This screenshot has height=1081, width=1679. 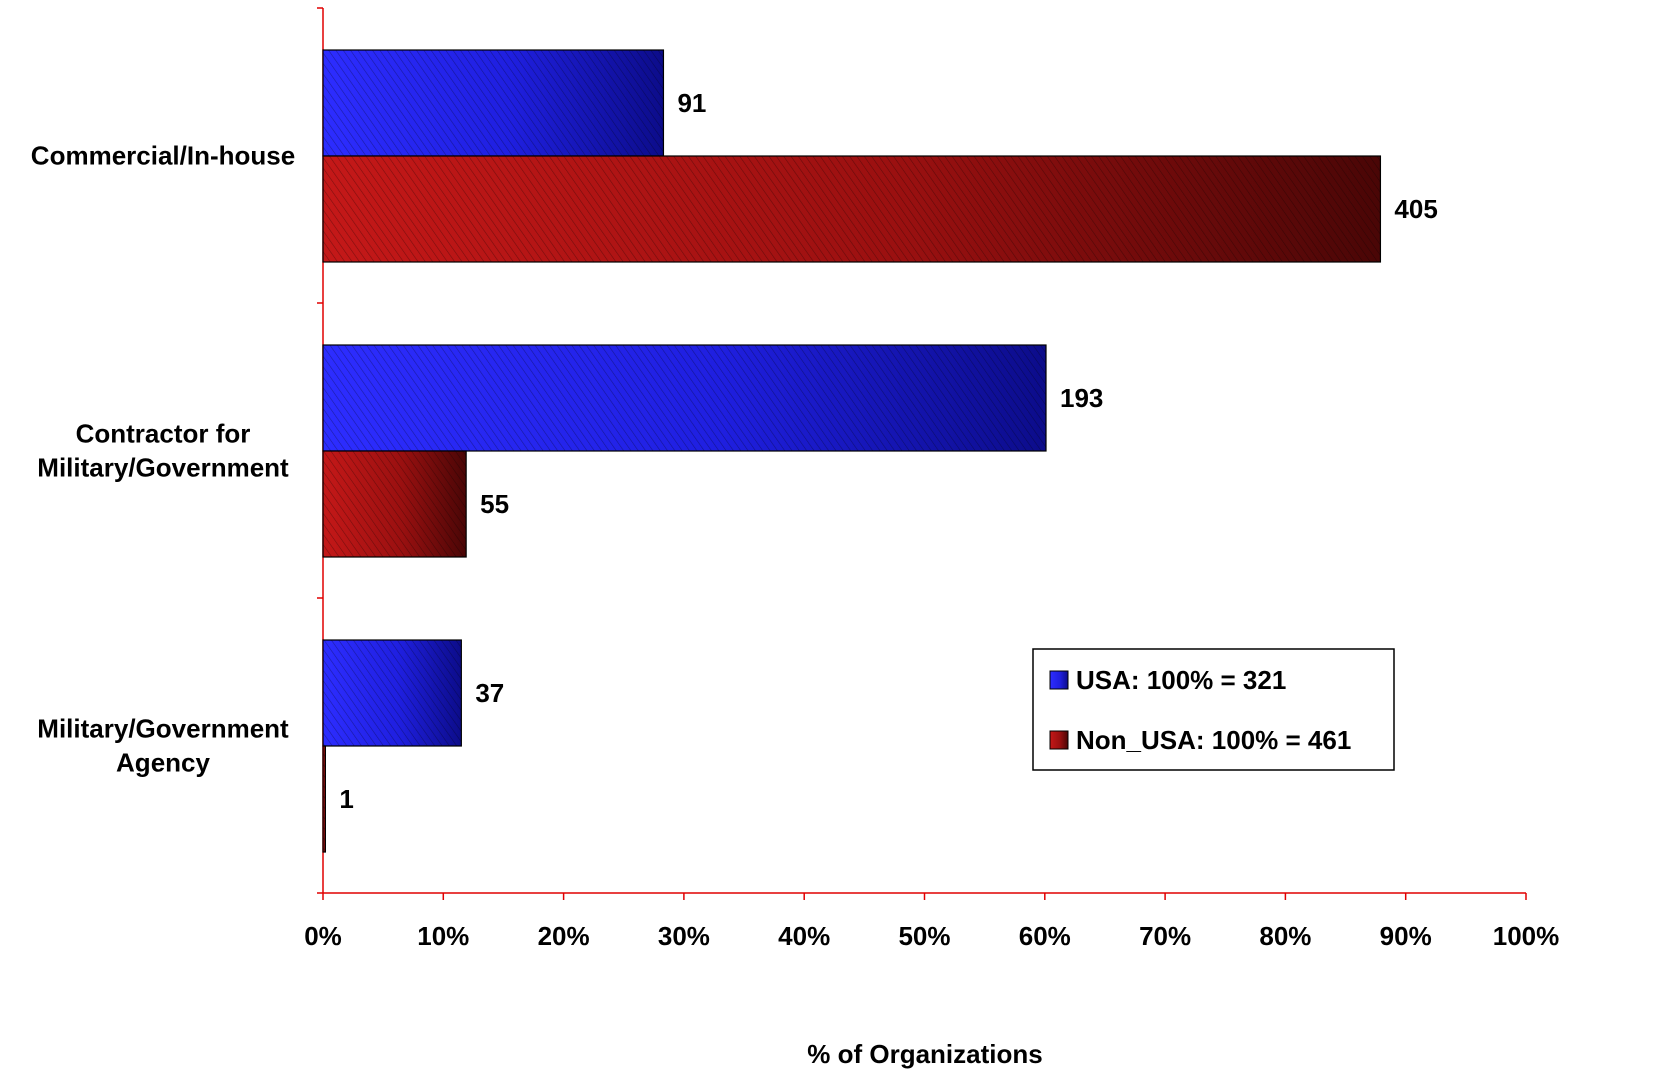 I want to click on legend-box, so click(x=1213, y=709).